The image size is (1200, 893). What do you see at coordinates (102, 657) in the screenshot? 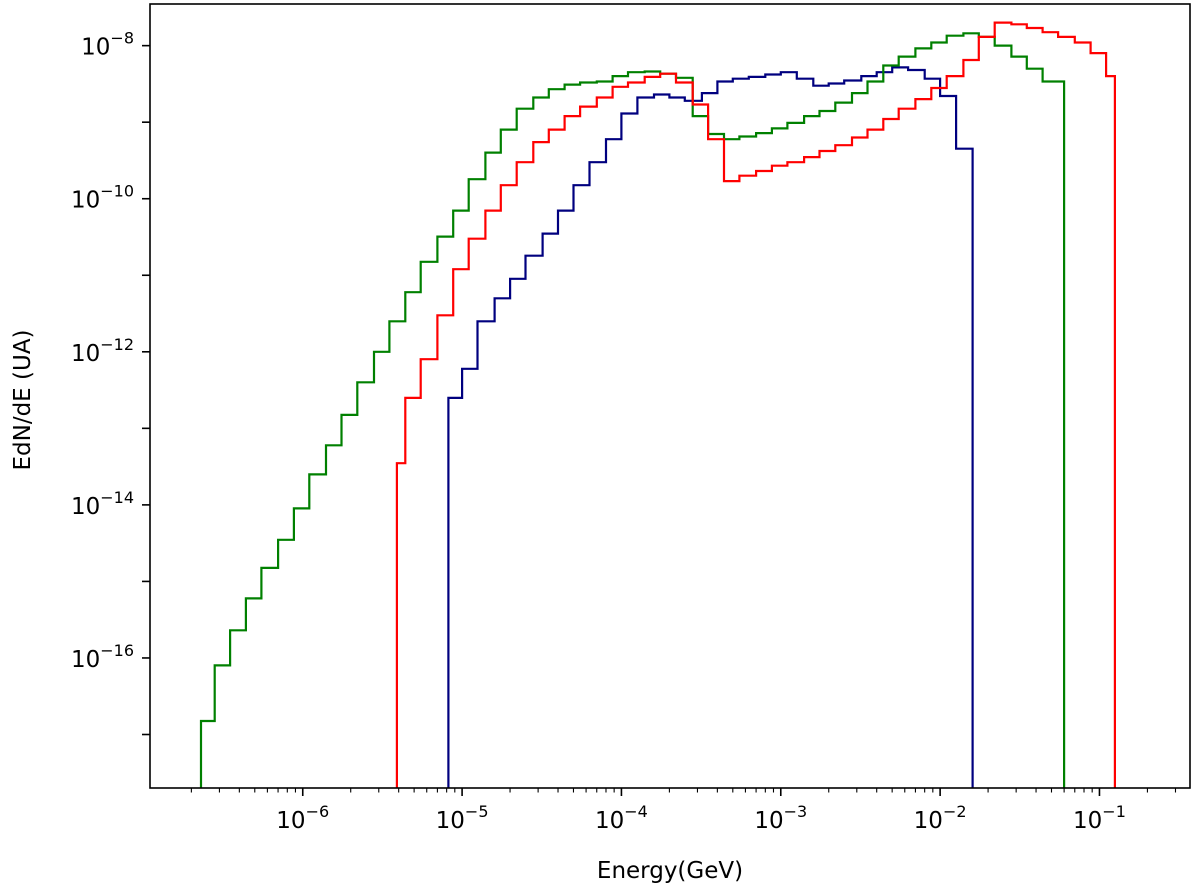
I see `y-tick-label: 10−16` at bounding box center [102, 657].